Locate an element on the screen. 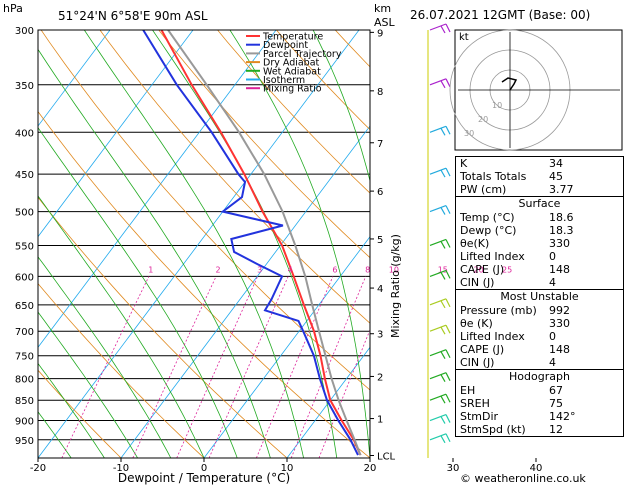 Image resolution: width=629 pixels, height=486 pixels. mixing-ratio-label: 6 is located at coordinates (334, 269).